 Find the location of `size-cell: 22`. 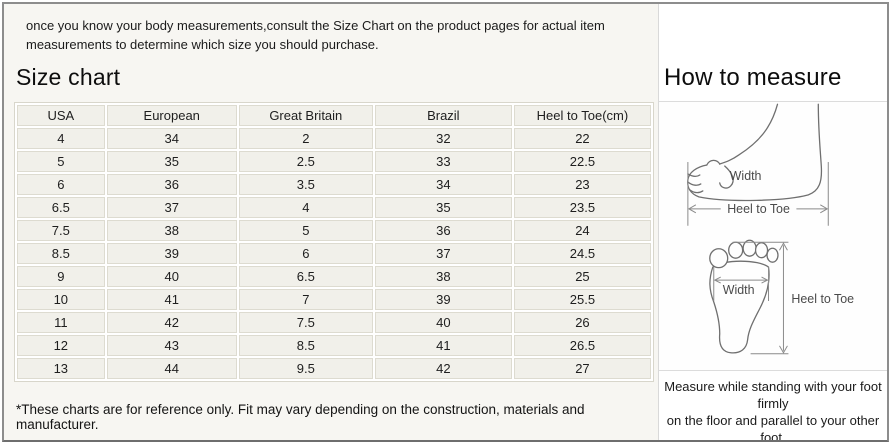

size-cell: 22 is located at coordinates (582, 138).